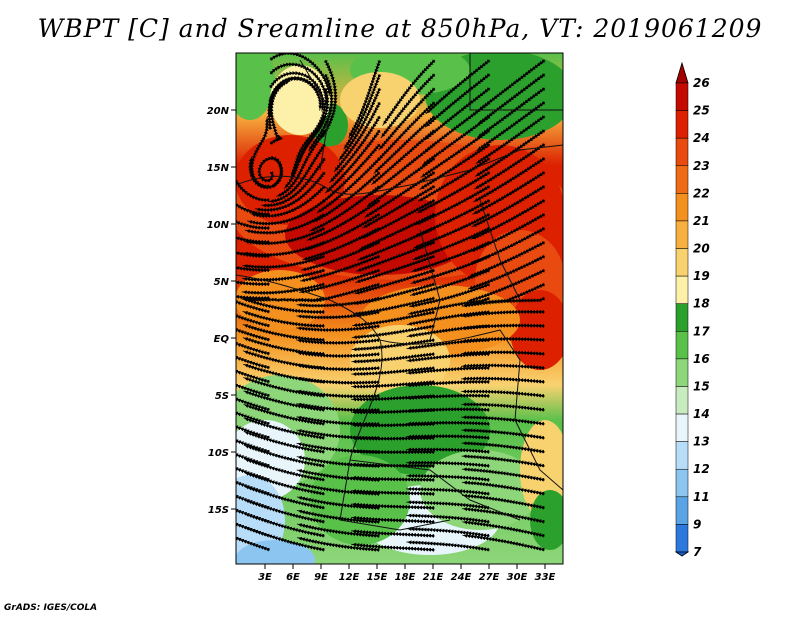 This screenshot has width=800, height=618. I want to click on colorbar-label: 15, so click(701, 386).